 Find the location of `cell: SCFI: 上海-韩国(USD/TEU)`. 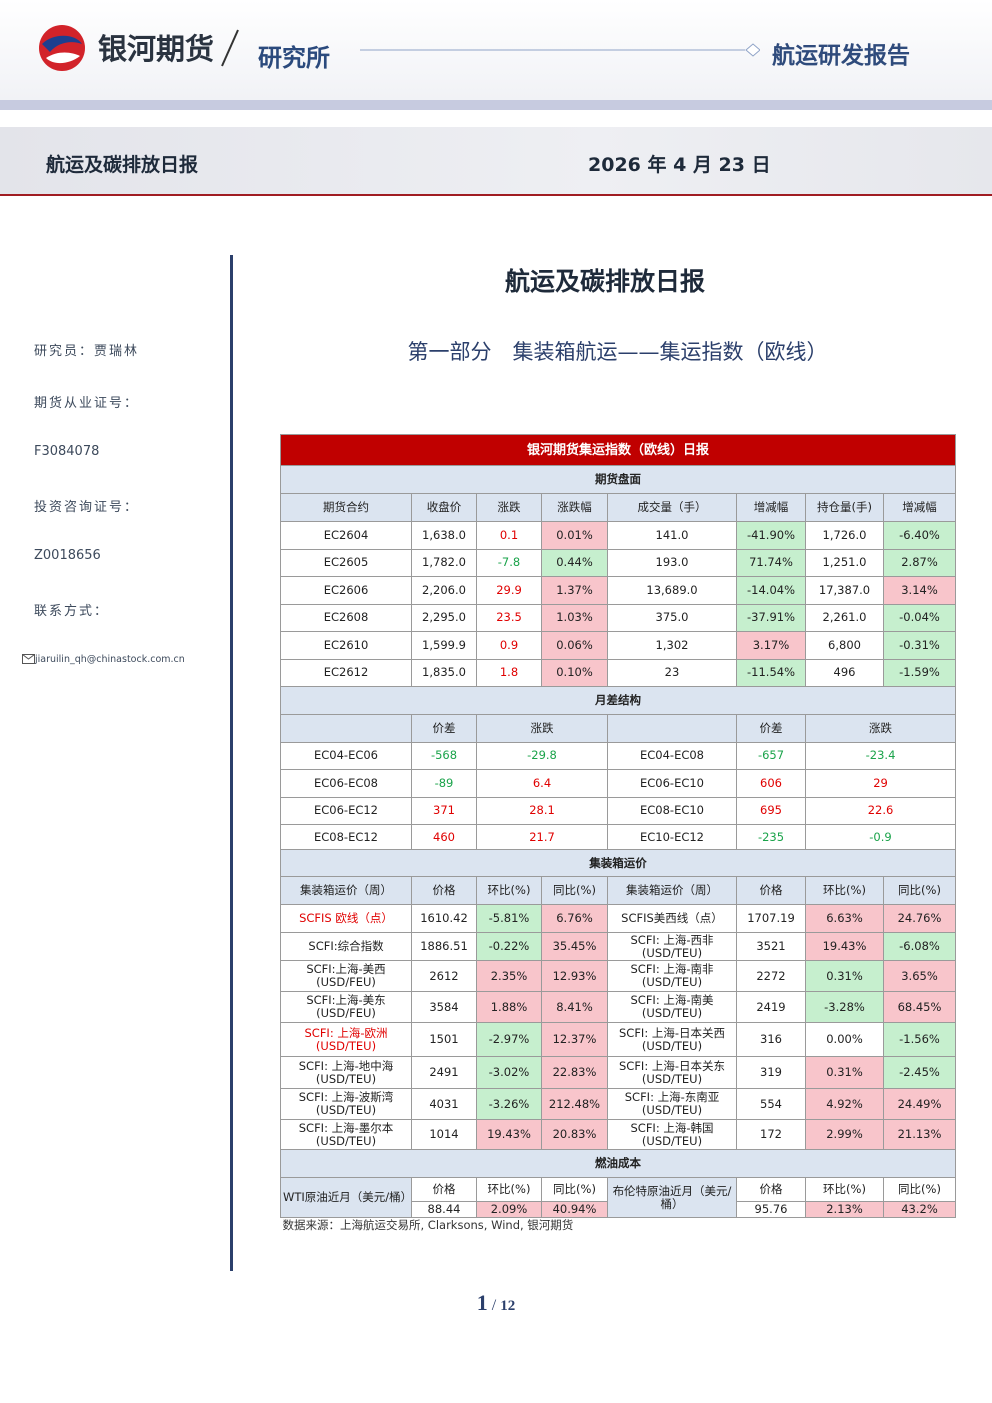

cell: SCFI: 上海-韩国(USD/TEU) is located at coordinates (672, 1134).